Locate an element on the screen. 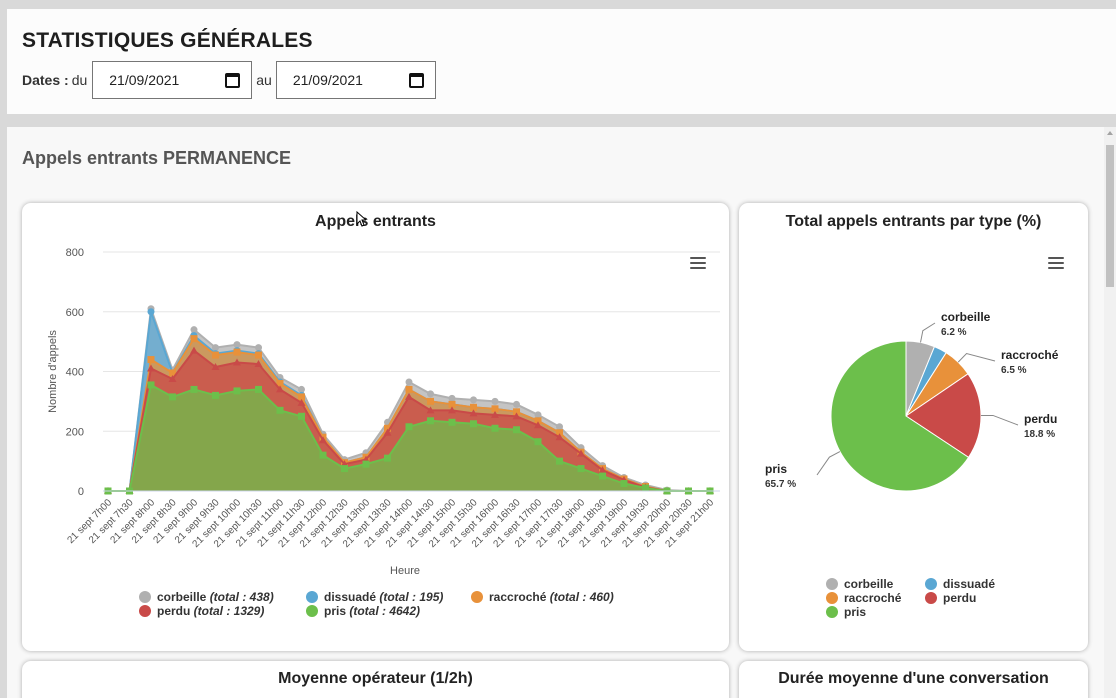 This screenshot has width=1116, height=698. legend-marker-corbeille is located at coordinates (832, 584).